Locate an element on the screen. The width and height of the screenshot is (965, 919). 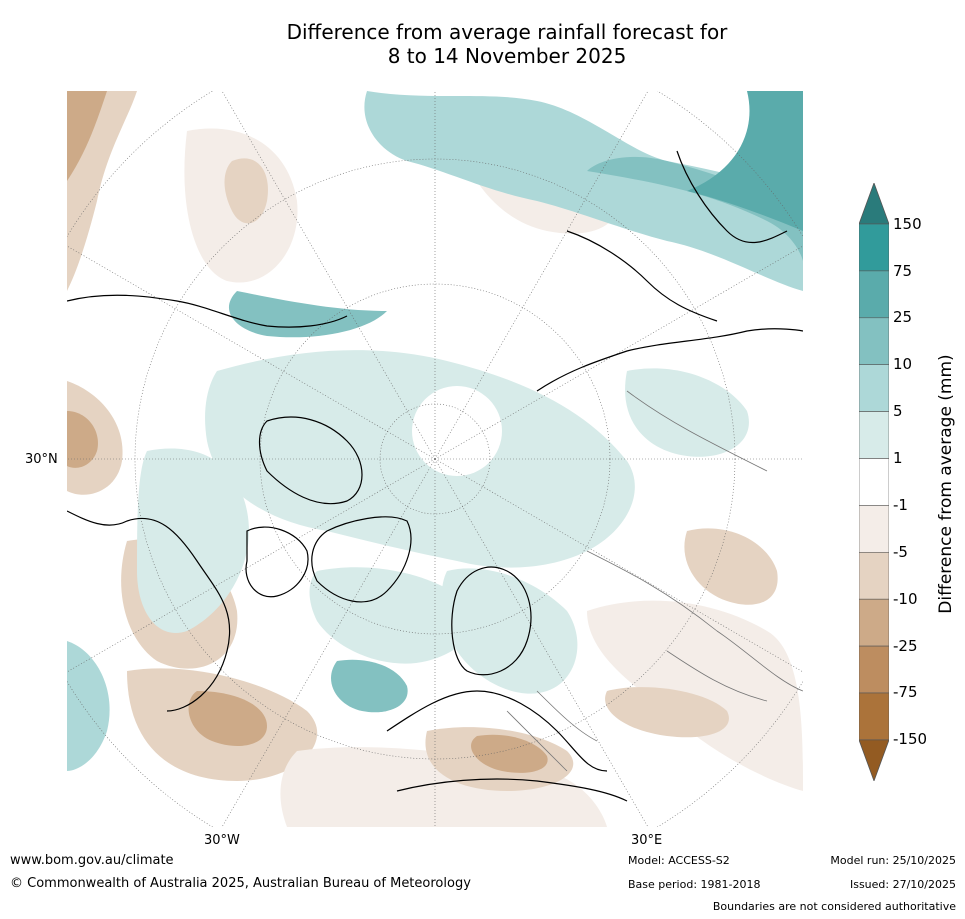
dry-region-north-pacific-core is located at coordinates (246, 191).